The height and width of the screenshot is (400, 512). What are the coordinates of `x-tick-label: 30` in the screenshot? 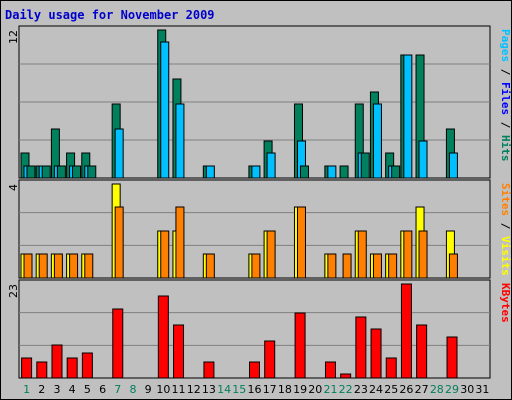 It's located at (467, 389).